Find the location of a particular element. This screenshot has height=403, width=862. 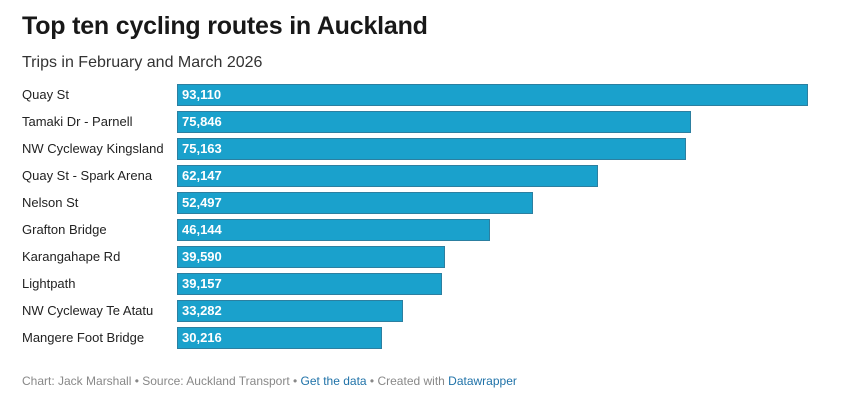

category-label: Nelson St is located at coordinates (50, 202).